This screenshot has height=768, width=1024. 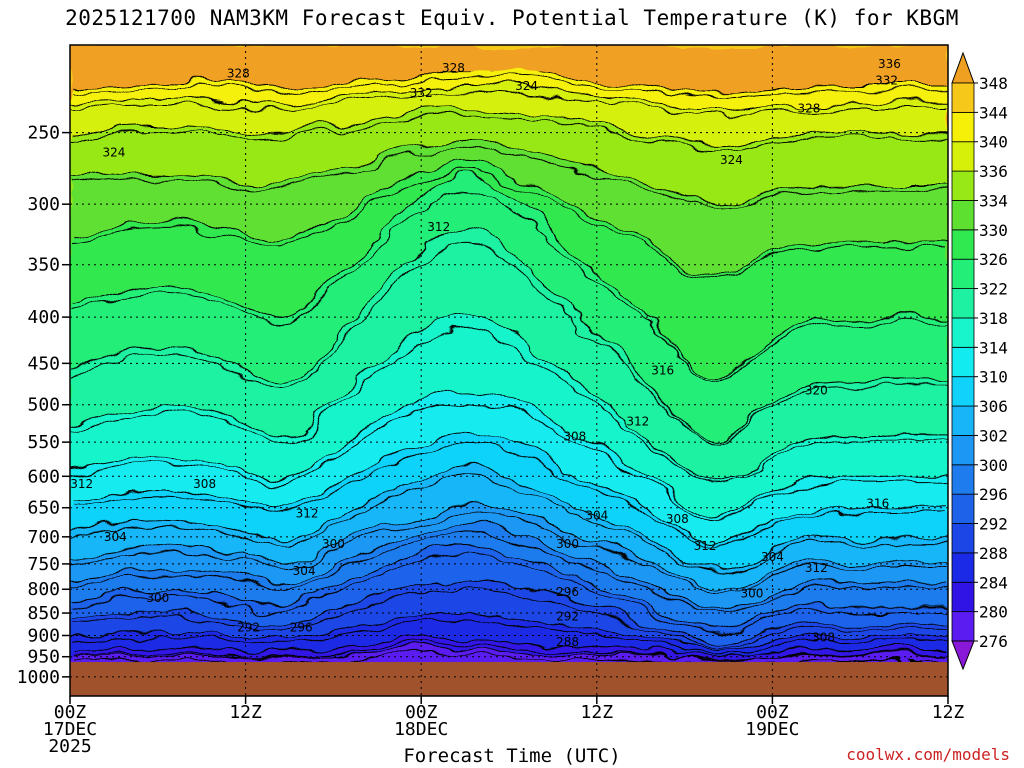 What do you see at coordinates (993, 612) in the screenshot?
I see `colorbar-label: 280` at bounding box center [993, 612].